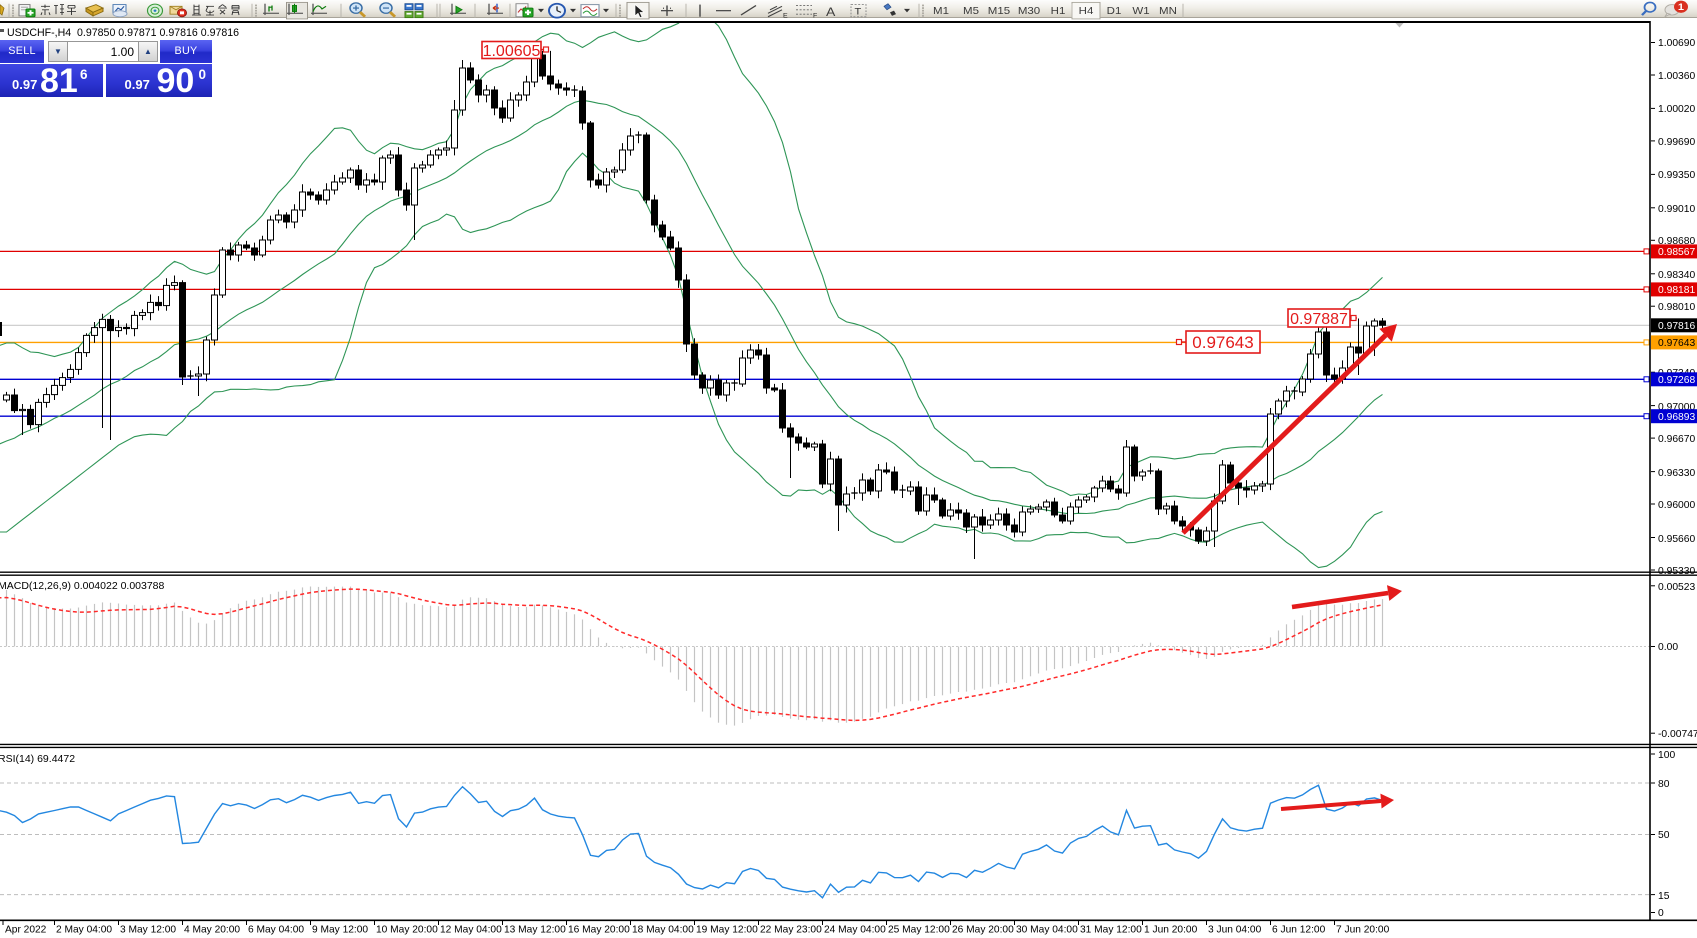  Describe the element at coordinates (512, 51) in the screenshot. I see `svg-text: 1.00605` at that location.